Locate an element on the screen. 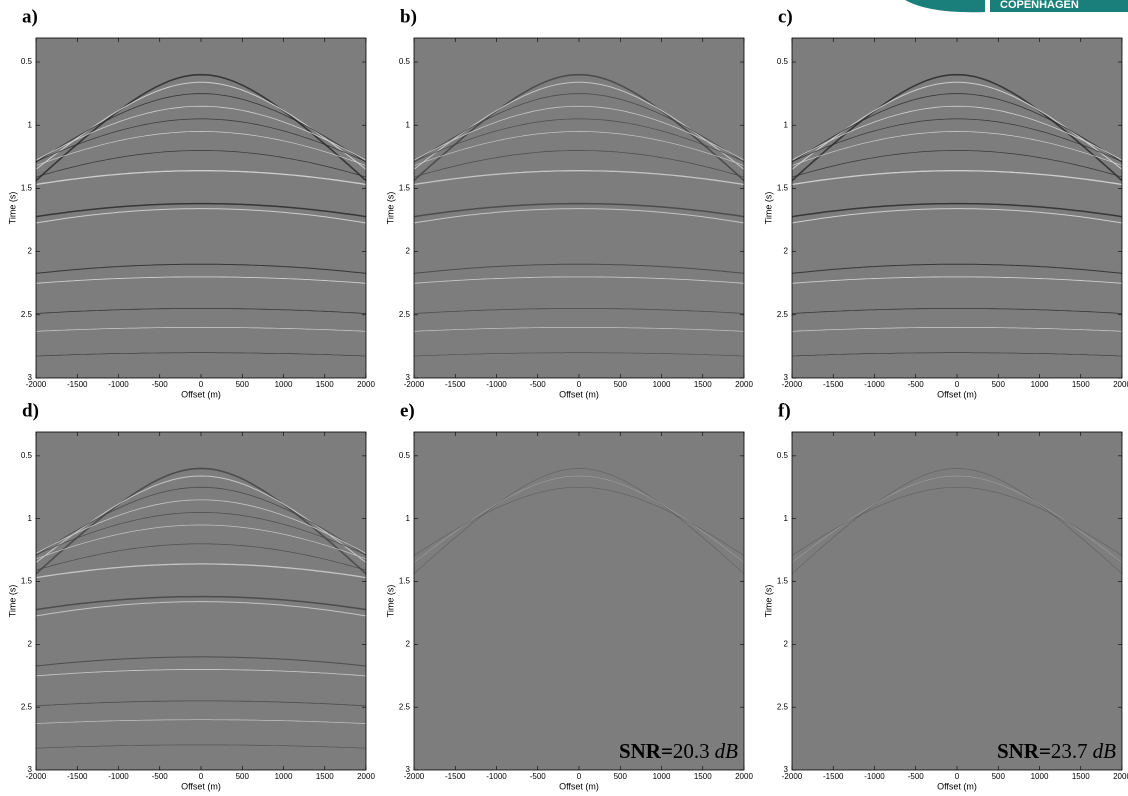 This screenshot has height=796, width=1128. snr-annotation: SNR=23.7 dB is located at coordinates (1056, 751).